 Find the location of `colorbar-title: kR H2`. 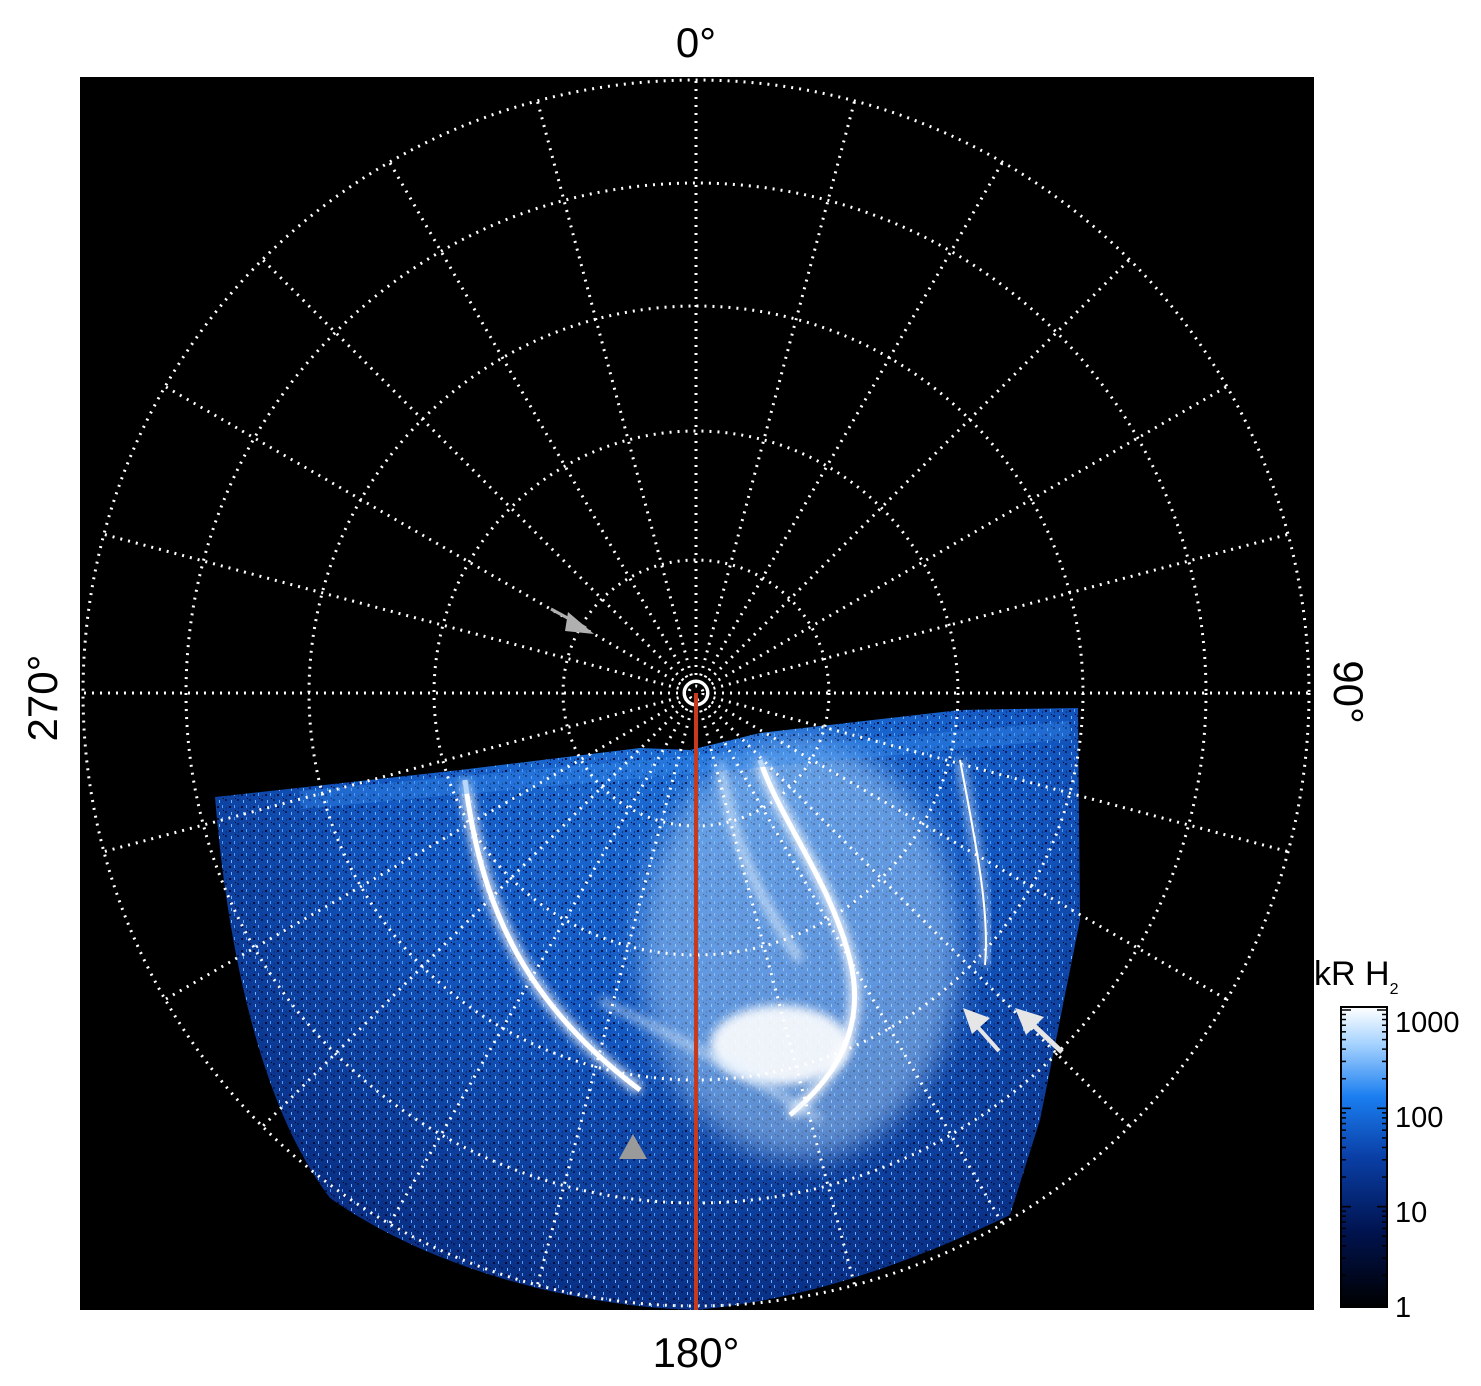

colorbar-title: kR H2 is located at coordinates (1356, 976).